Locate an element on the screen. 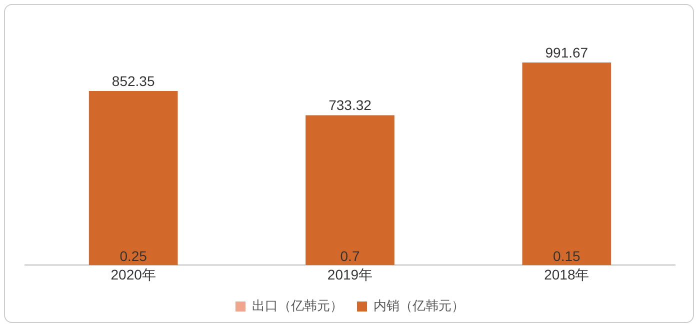  x-tick-label: 2019年 is located at coordinates (350, 274).